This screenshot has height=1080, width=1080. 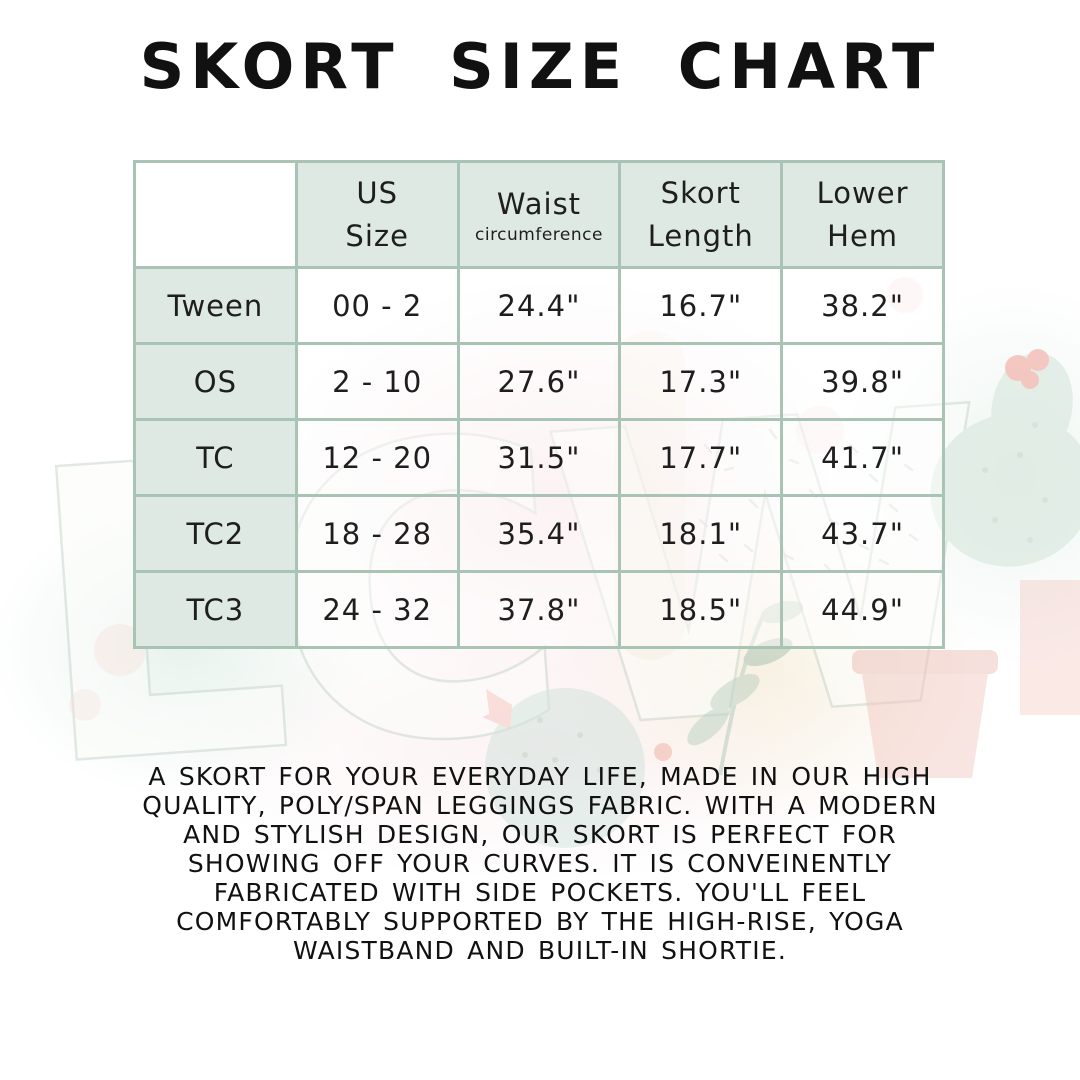 I want to click on cell-waist: 24.4", so click(x=539, y=305).